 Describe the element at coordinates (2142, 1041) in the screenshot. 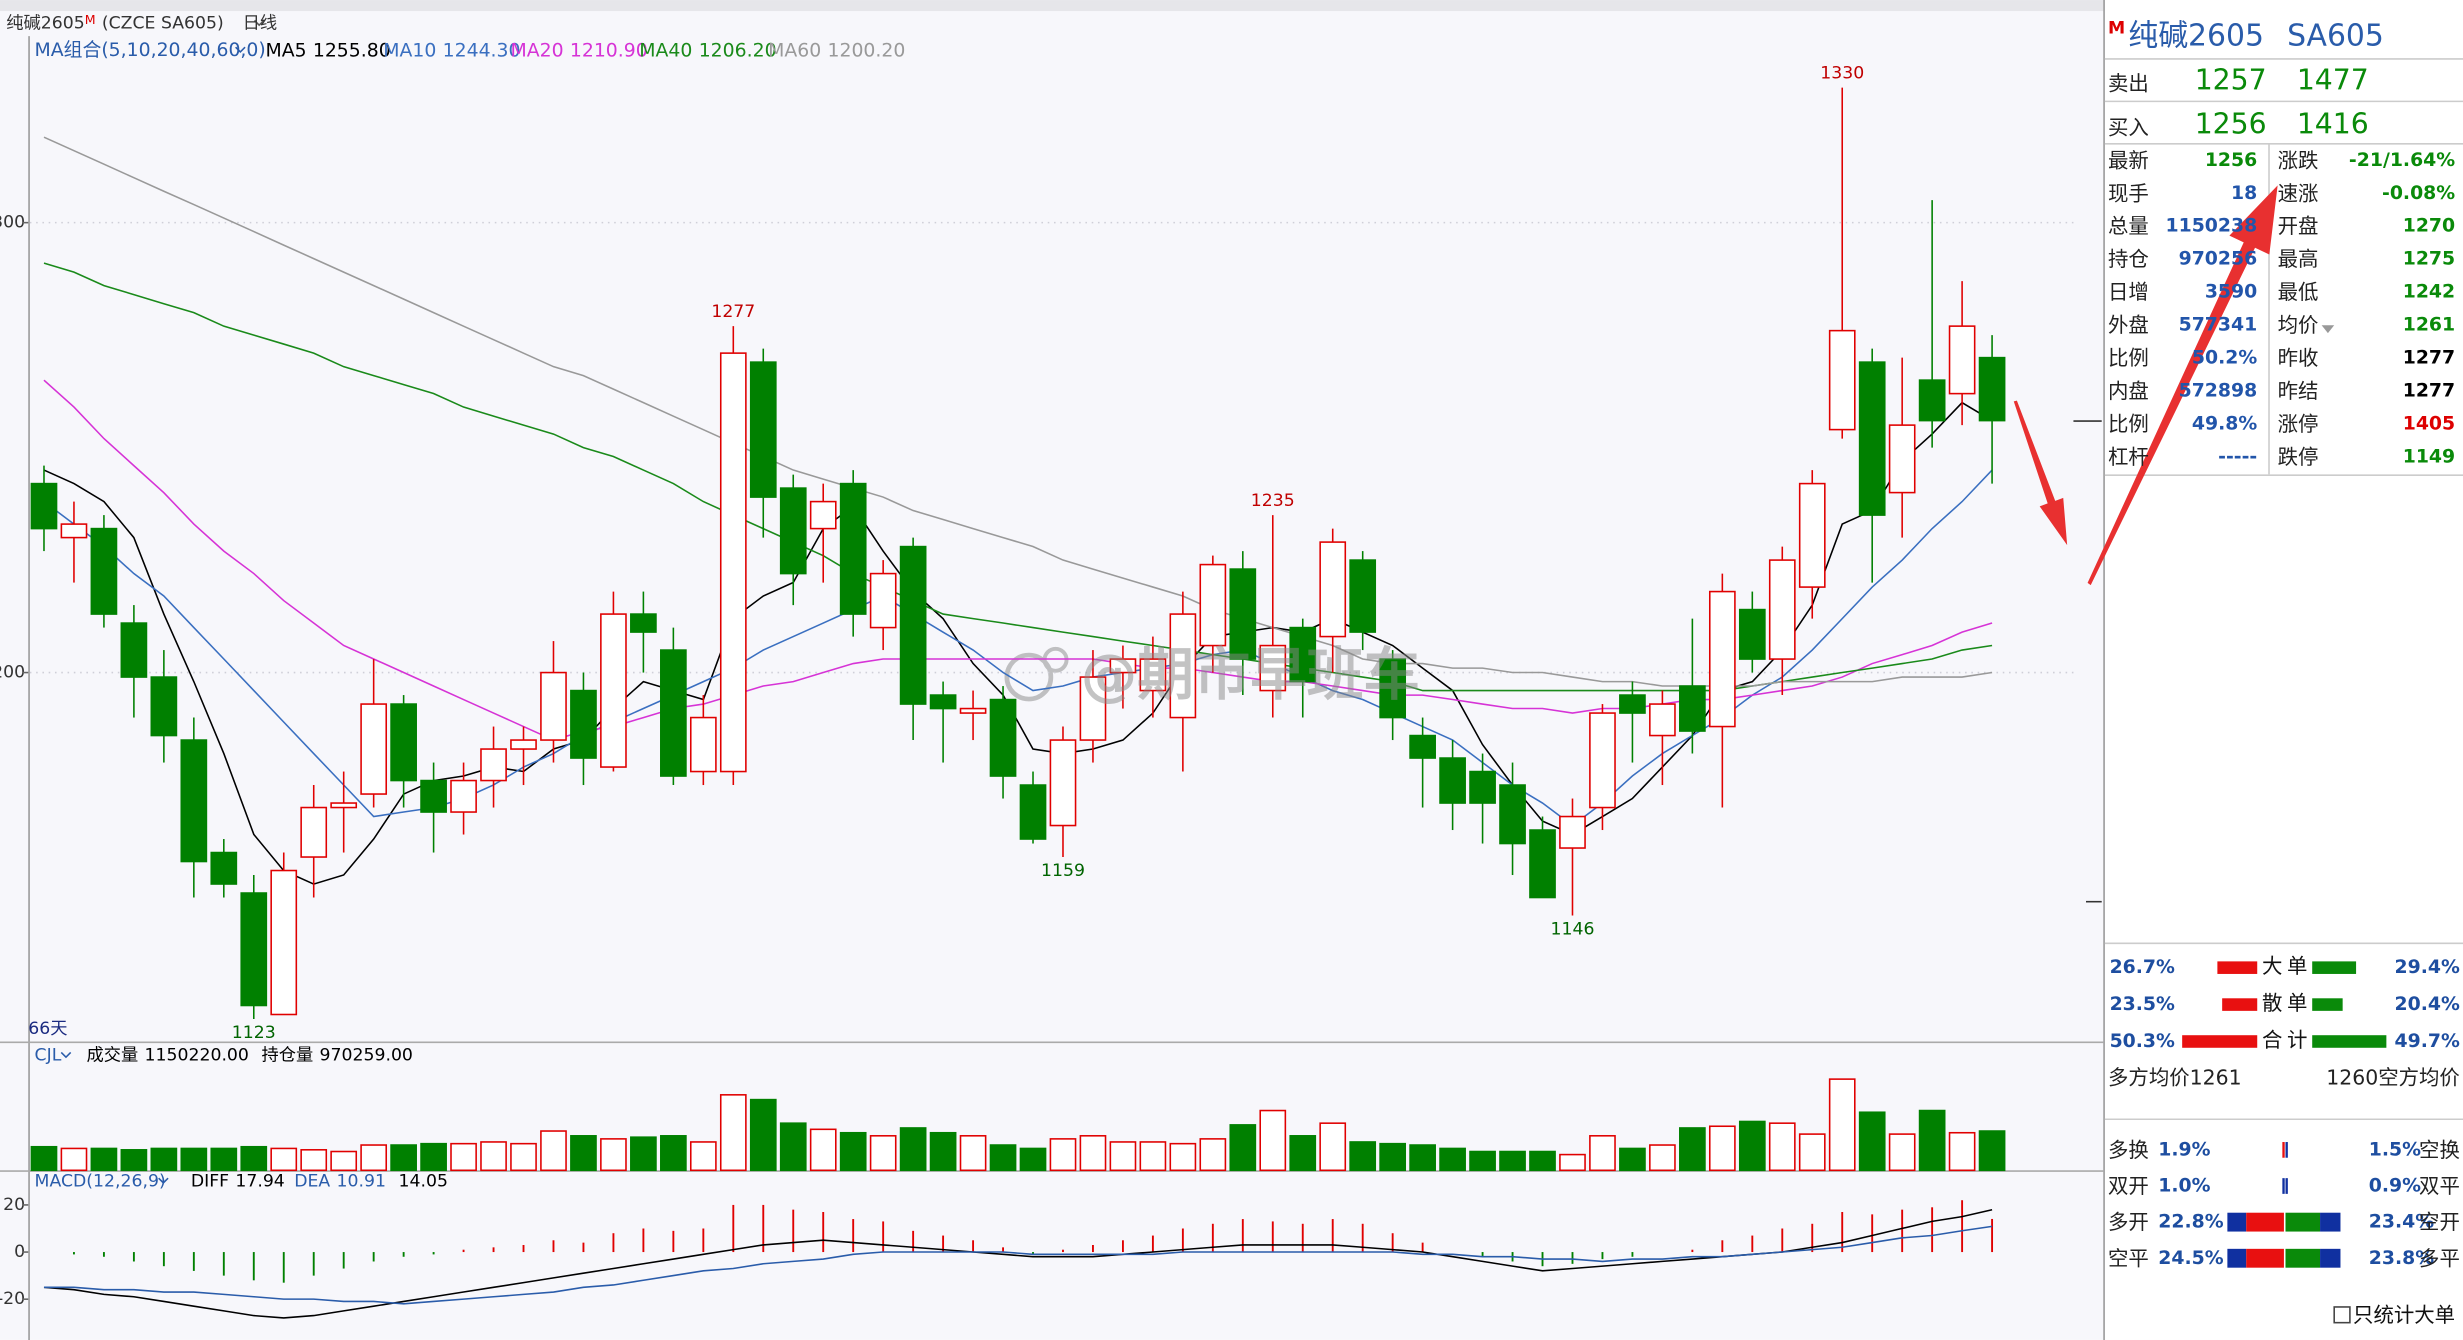

I see `flow-pct: 50.3%` at that location.